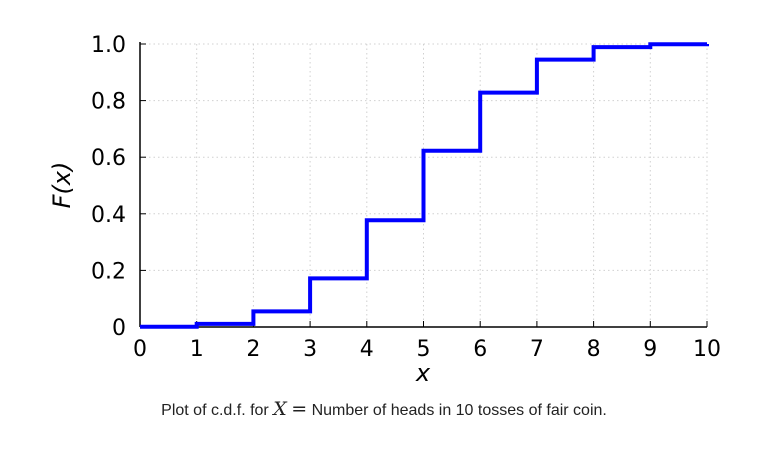 The width and height of the screenshot is (768, 450). Describe the element at coordinates (299, 409) in the screenshot. I see `caption-equals: =` at that location.